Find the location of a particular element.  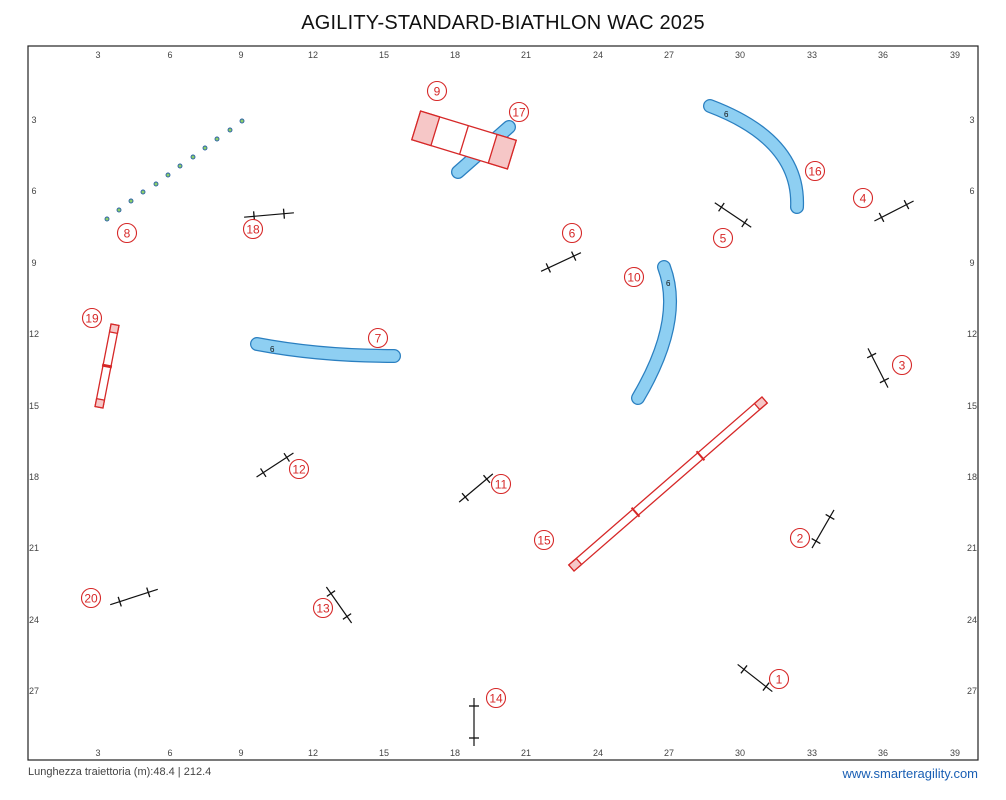

obstacle-number-label: 6 is located at coordinates (572, 234).